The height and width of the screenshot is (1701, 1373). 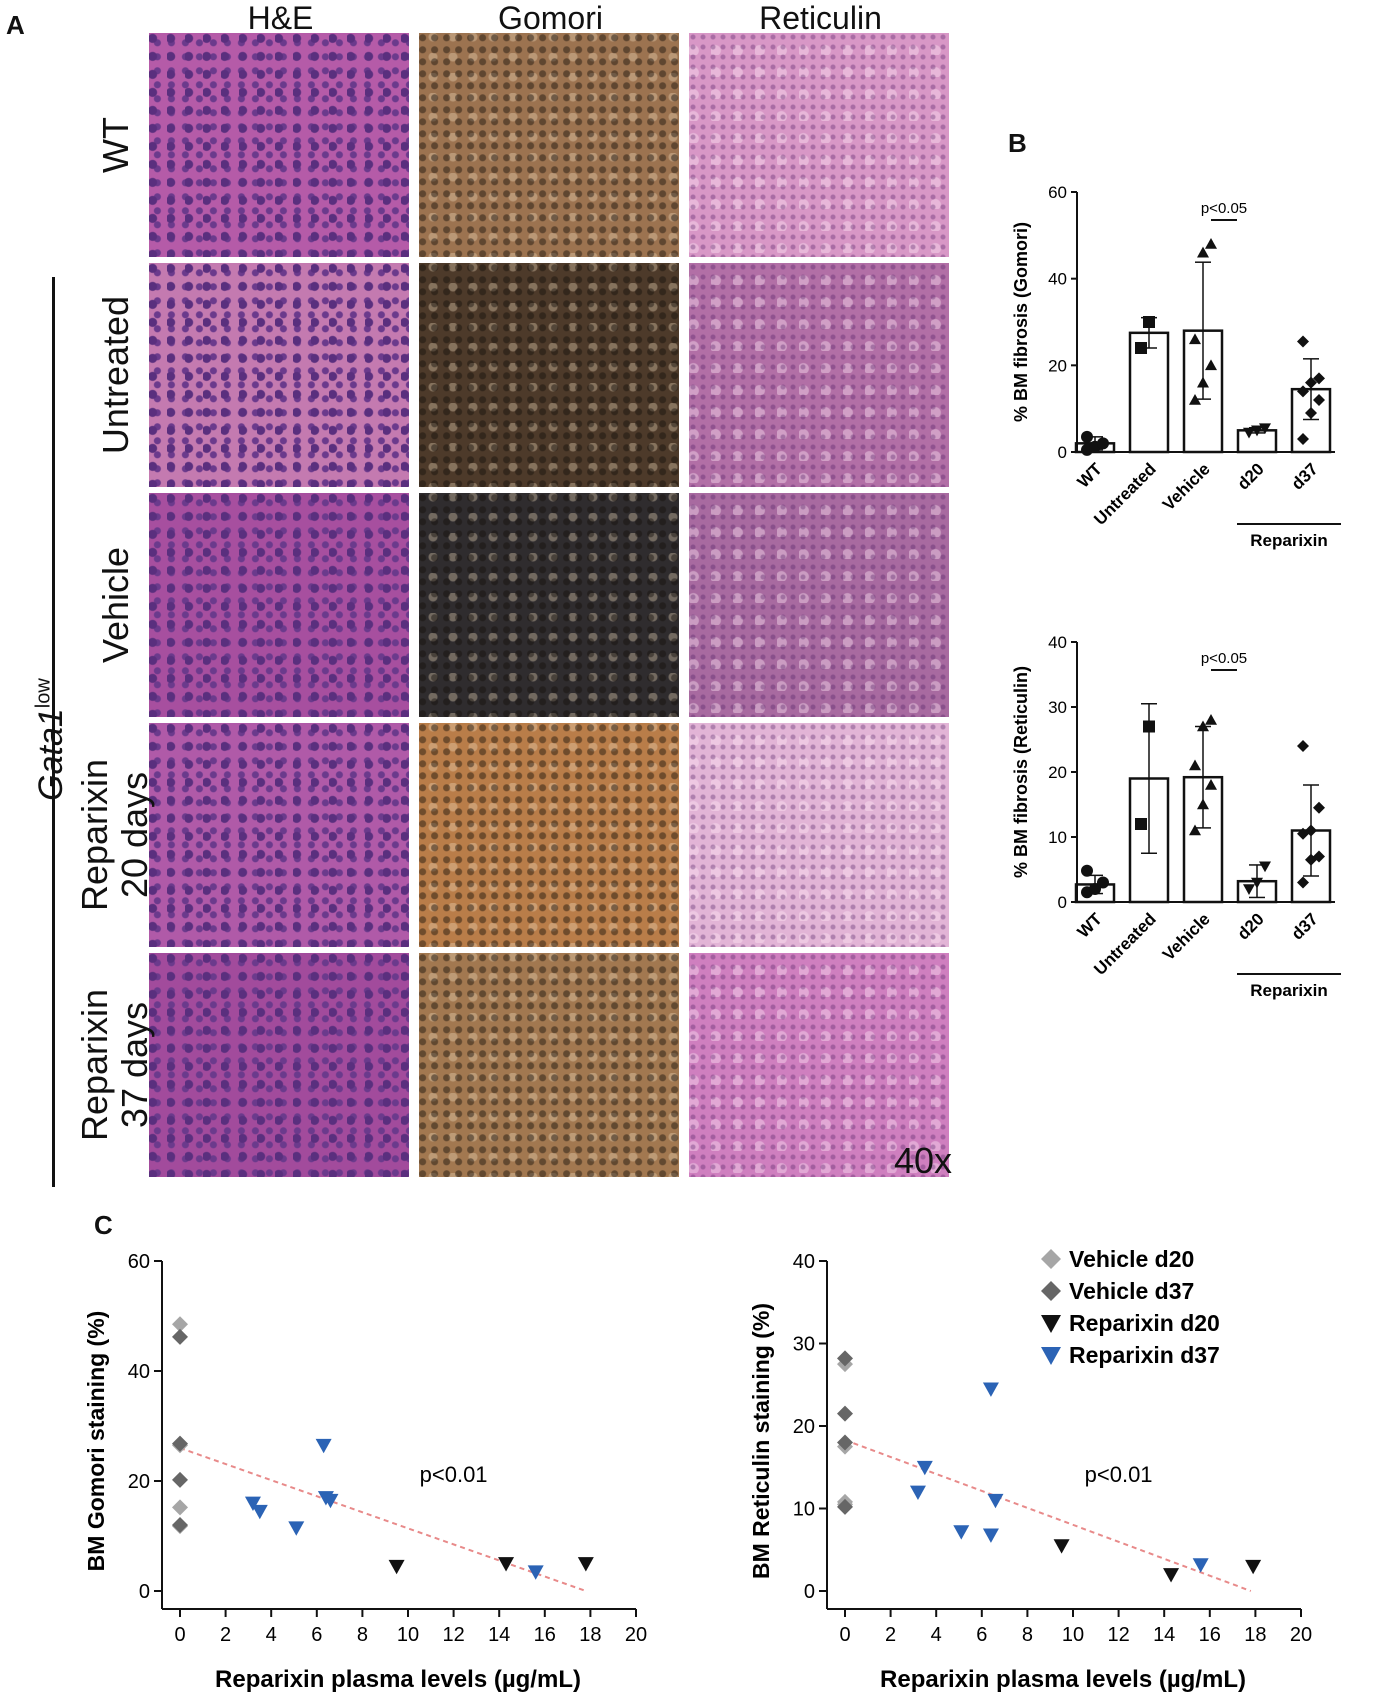 I want to click on y-axis-label: BM Reticulin staining (%), so click(x=761, y=1441).